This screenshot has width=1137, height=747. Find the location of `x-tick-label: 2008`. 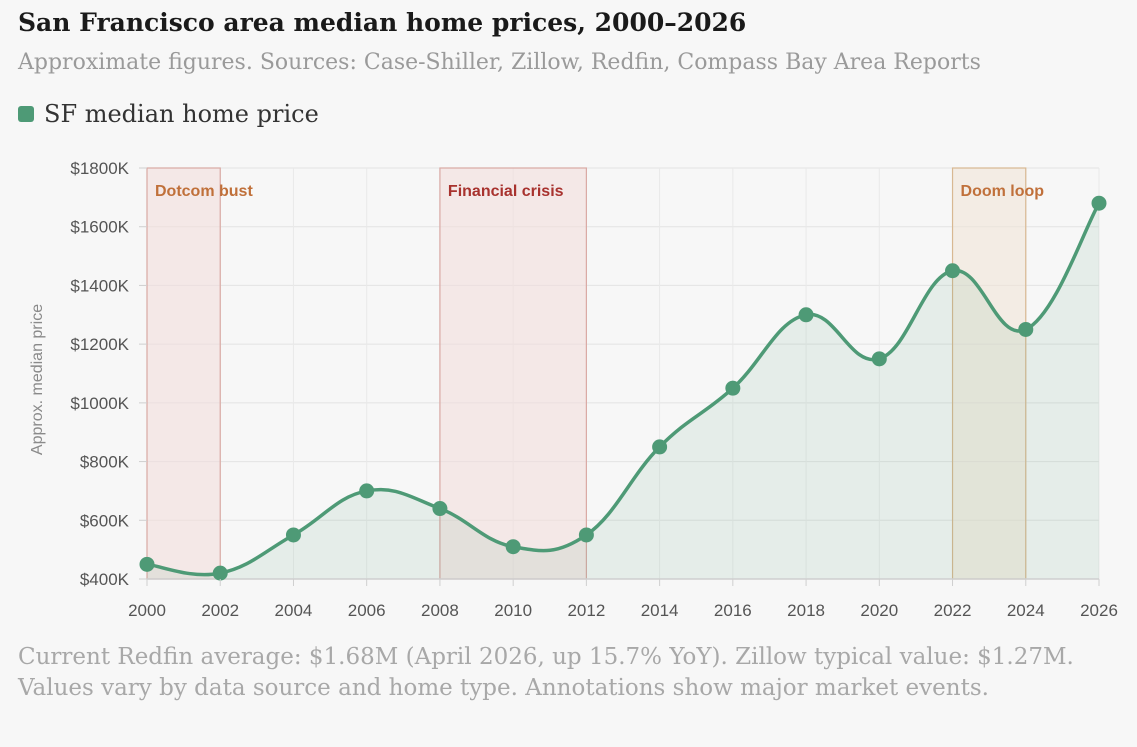

x-tick-label: 2008 is located at coordinates (440, 610).